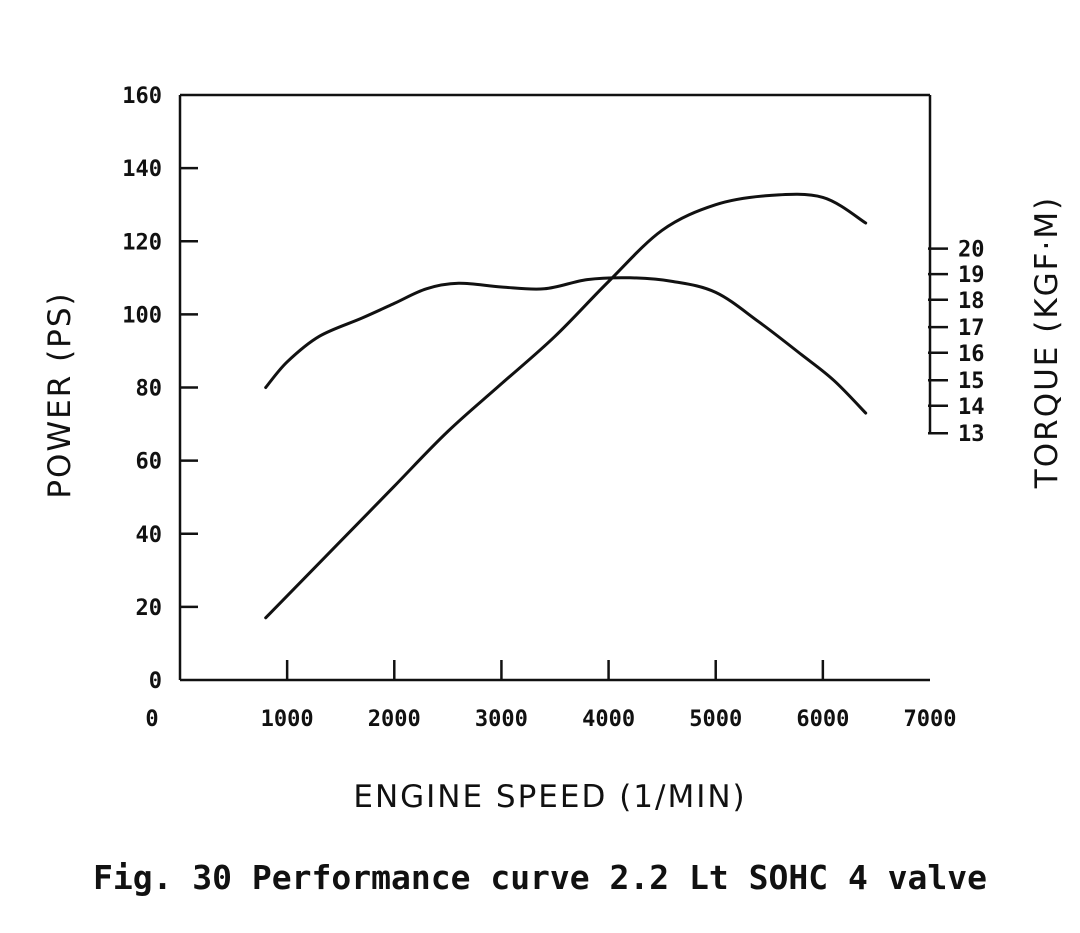  Describe the element at coordinates (149, 608) in the screenshot. I see `y-tick-label: 20` at that location.